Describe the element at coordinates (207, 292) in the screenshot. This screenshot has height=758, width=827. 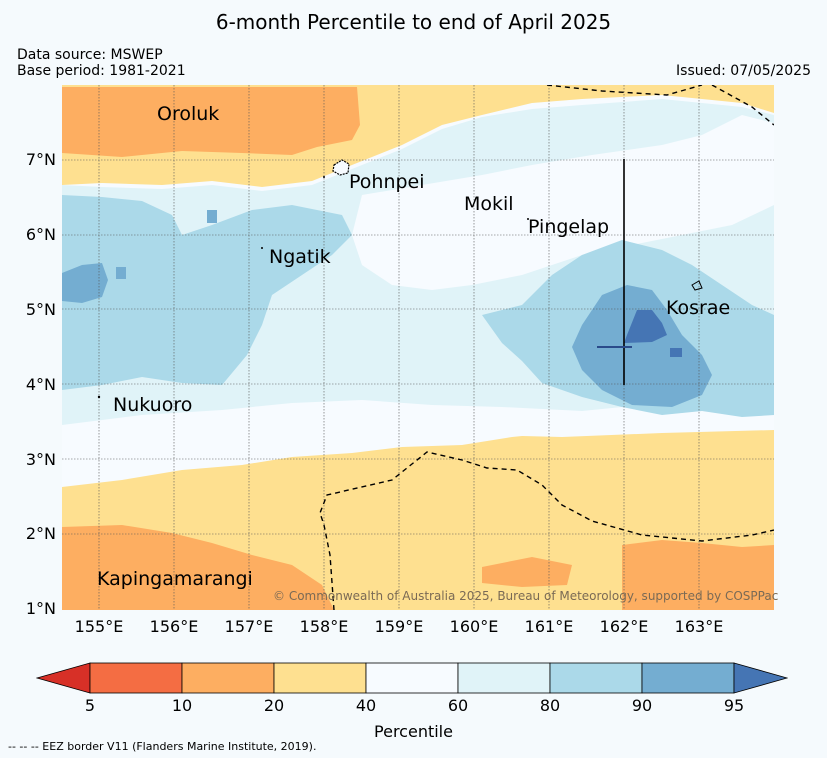
I see `percentile-80-90-west` at that location.